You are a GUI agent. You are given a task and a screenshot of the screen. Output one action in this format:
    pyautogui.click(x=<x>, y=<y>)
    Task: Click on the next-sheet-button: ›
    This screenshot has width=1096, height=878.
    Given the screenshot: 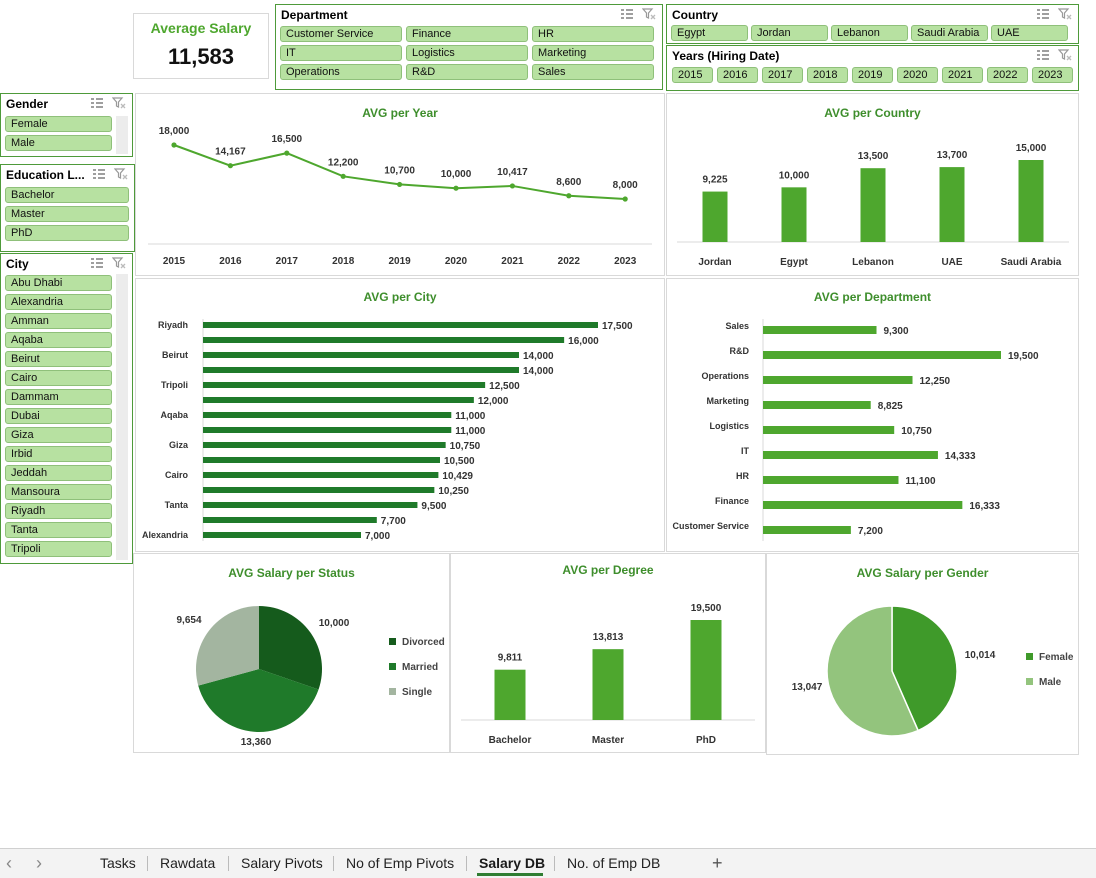 What is the action you would take?
    pyautogui.click(x=39, y=863)
    